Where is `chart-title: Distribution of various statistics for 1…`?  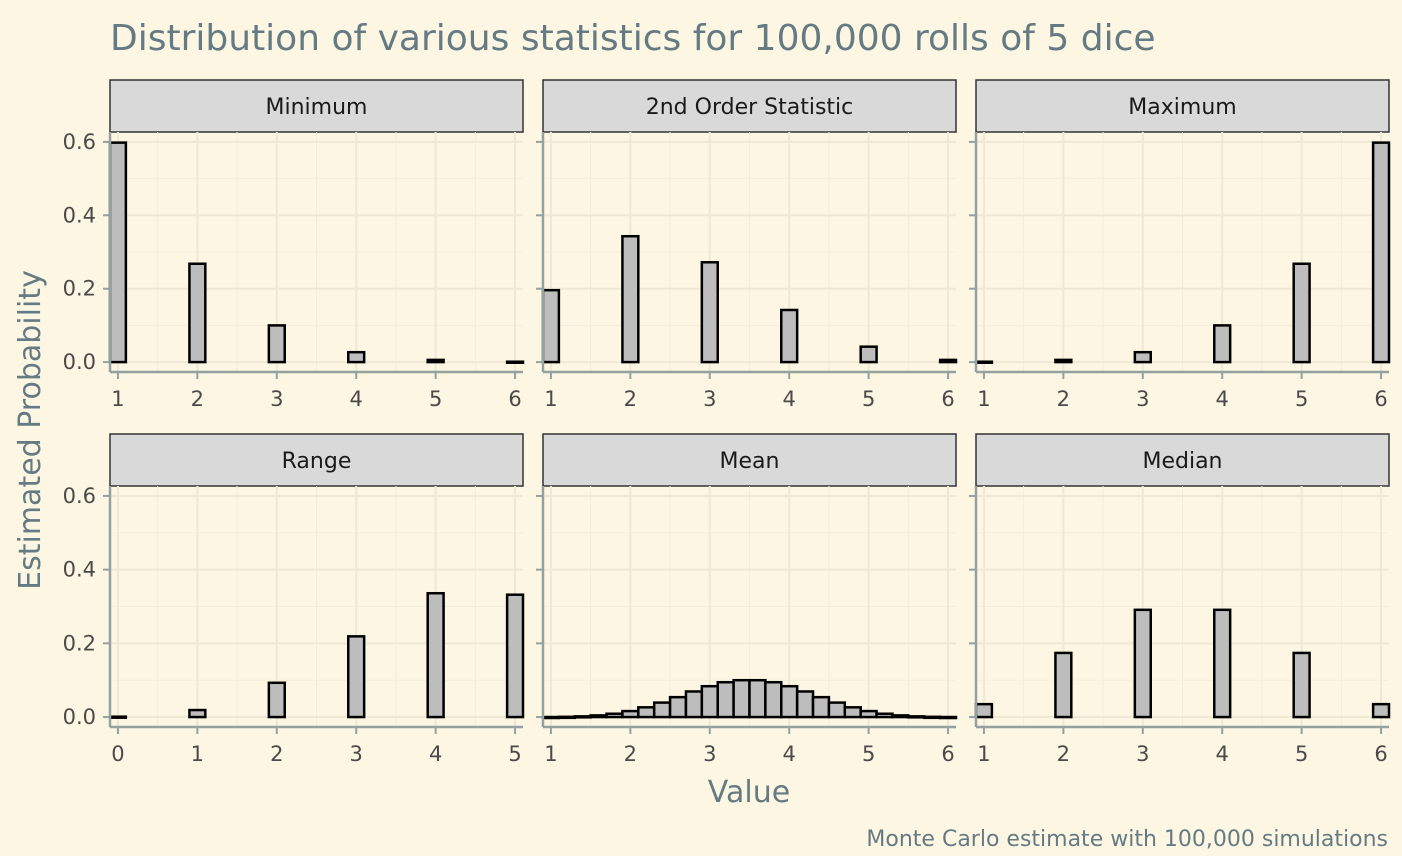 chart-title: Distribution of various statistics for 1… is located at coordinates (633, 38).